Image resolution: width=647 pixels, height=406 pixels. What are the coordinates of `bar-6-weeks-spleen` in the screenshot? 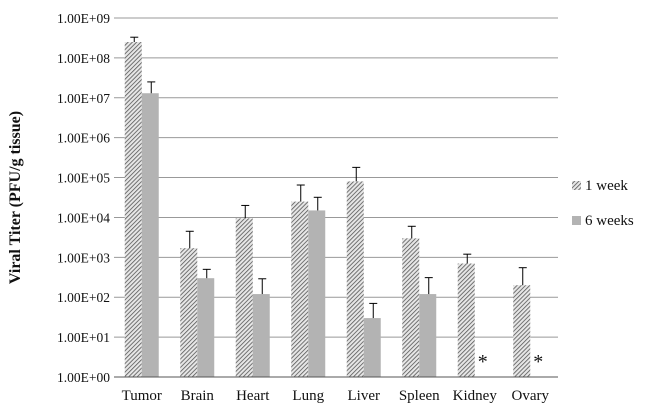 It's located at (428, 335).